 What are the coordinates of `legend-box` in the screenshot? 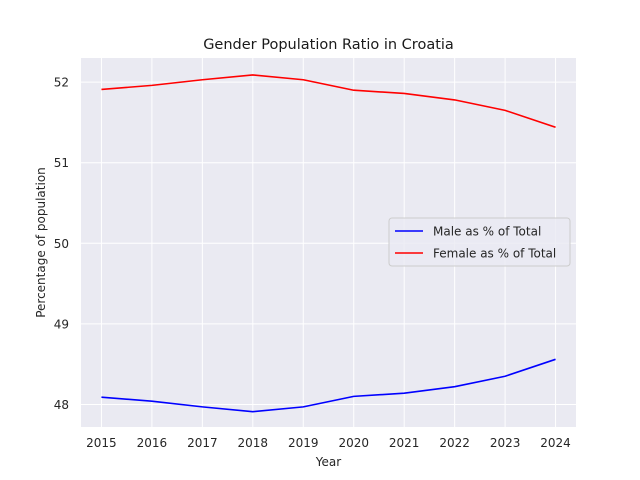 It's located at (479, 242).